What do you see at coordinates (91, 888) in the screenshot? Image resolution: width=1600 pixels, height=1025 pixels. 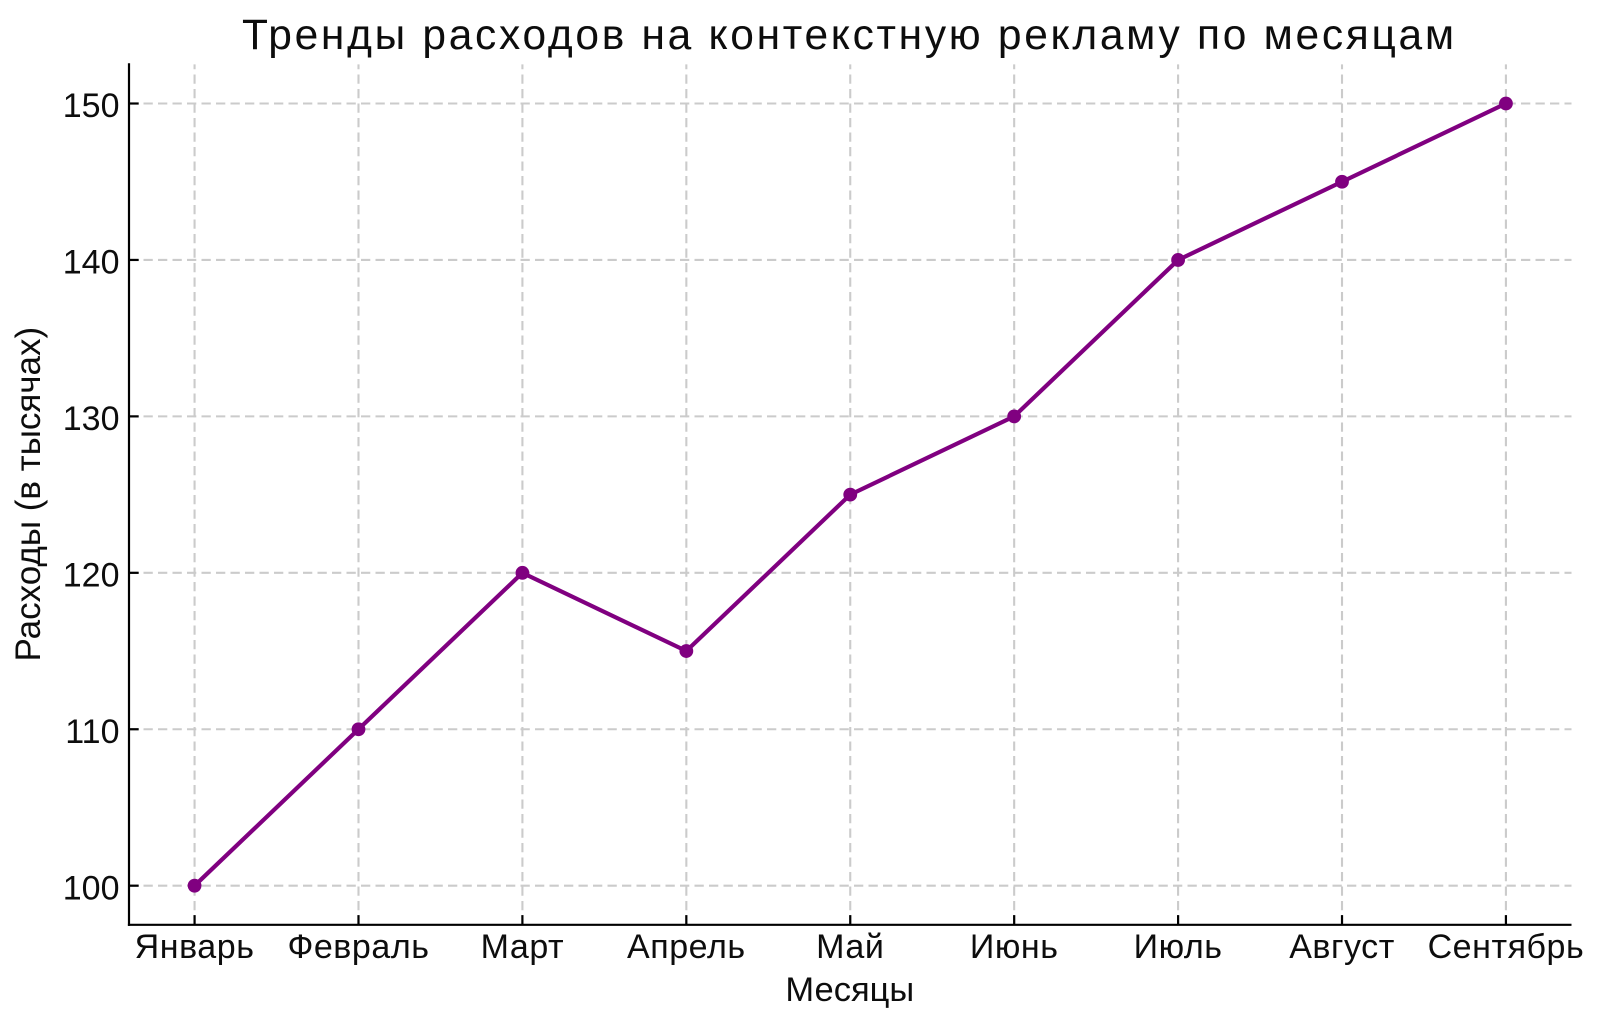 I see `svg-text: 100` at bounding box center [91, 888].